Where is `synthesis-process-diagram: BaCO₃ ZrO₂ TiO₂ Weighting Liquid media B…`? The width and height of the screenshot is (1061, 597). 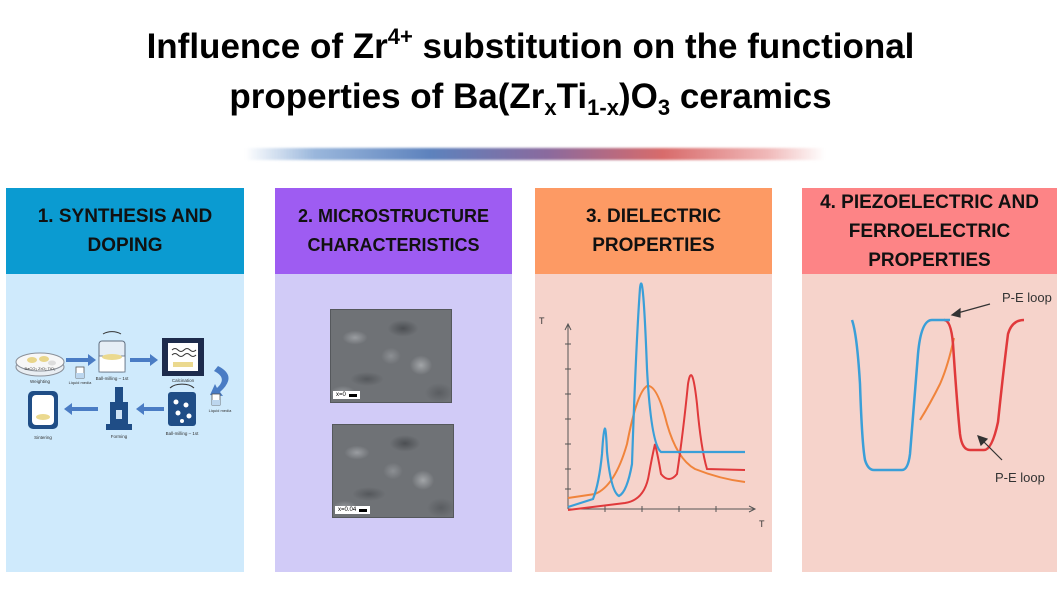 synthesis-process-diagram: BaCO₃ ZrO₂ TiO₂ Weighting Liquid media B… is located at coordinates (123, 385).